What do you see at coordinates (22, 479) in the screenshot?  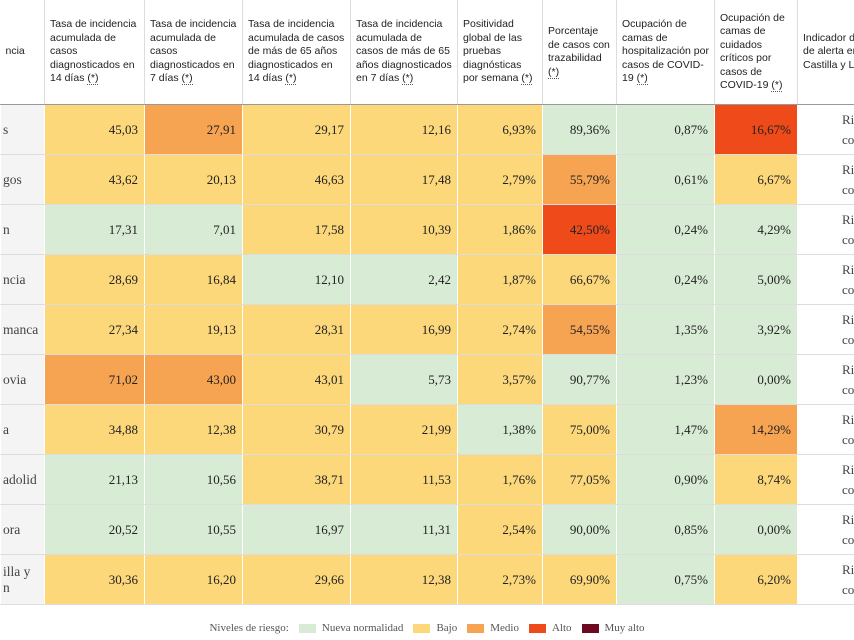 I see `province-name: adolid` at bounding box center [22, 479].